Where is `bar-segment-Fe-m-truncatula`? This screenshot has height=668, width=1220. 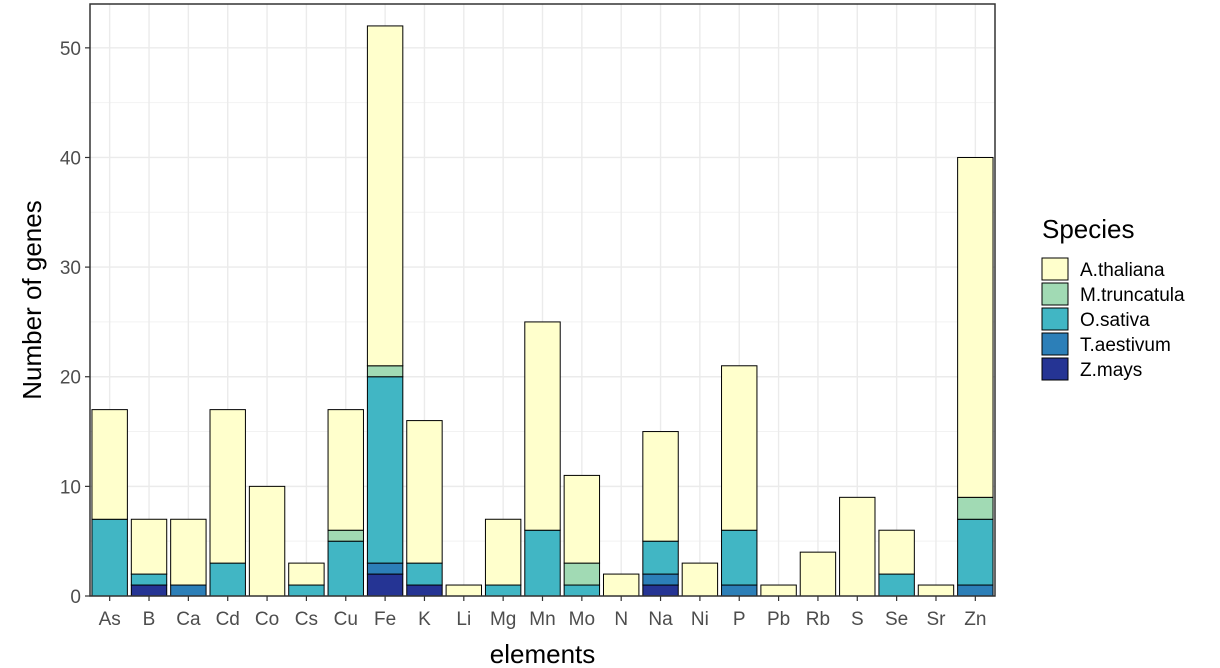
bar-segment-Fe-m-truncatula is located at coordinates (385, 371).